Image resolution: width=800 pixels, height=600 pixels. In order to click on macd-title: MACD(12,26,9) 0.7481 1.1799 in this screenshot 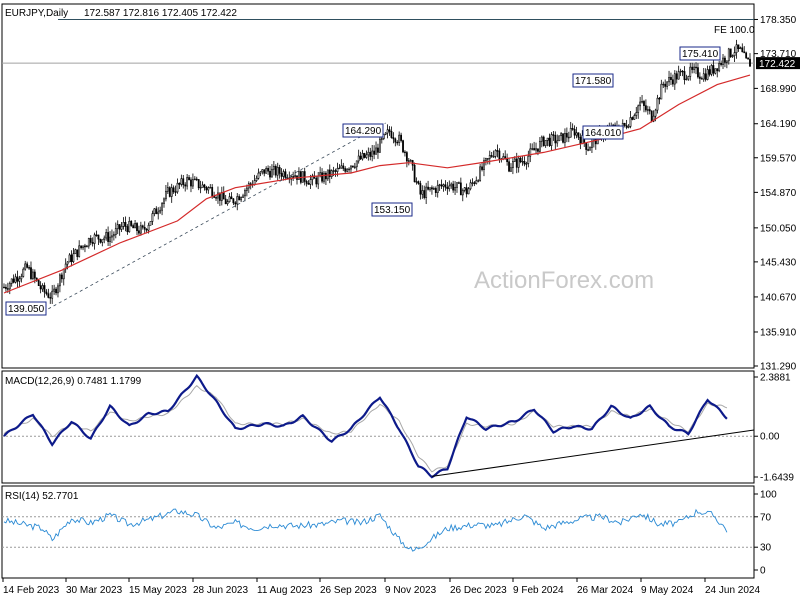, I will do `click(73, 381)`.